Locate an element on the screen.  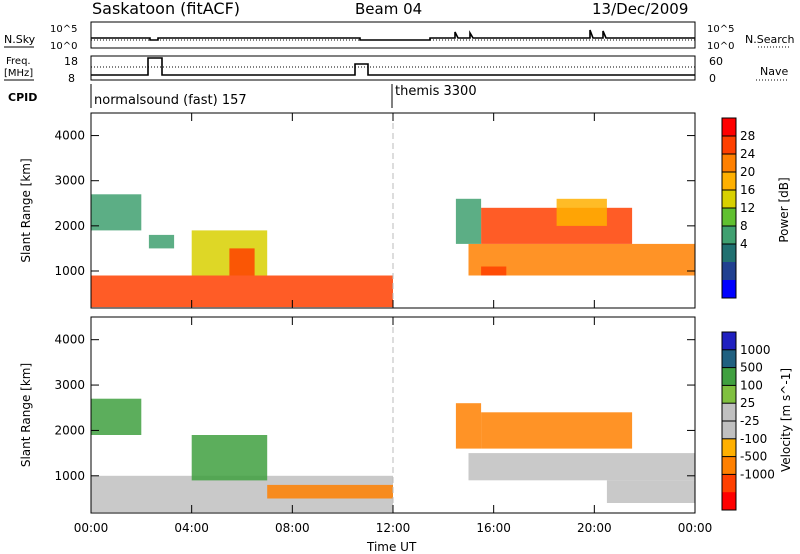
power-colorbar-tick-label: 4 is located at coordinates (744, 244).